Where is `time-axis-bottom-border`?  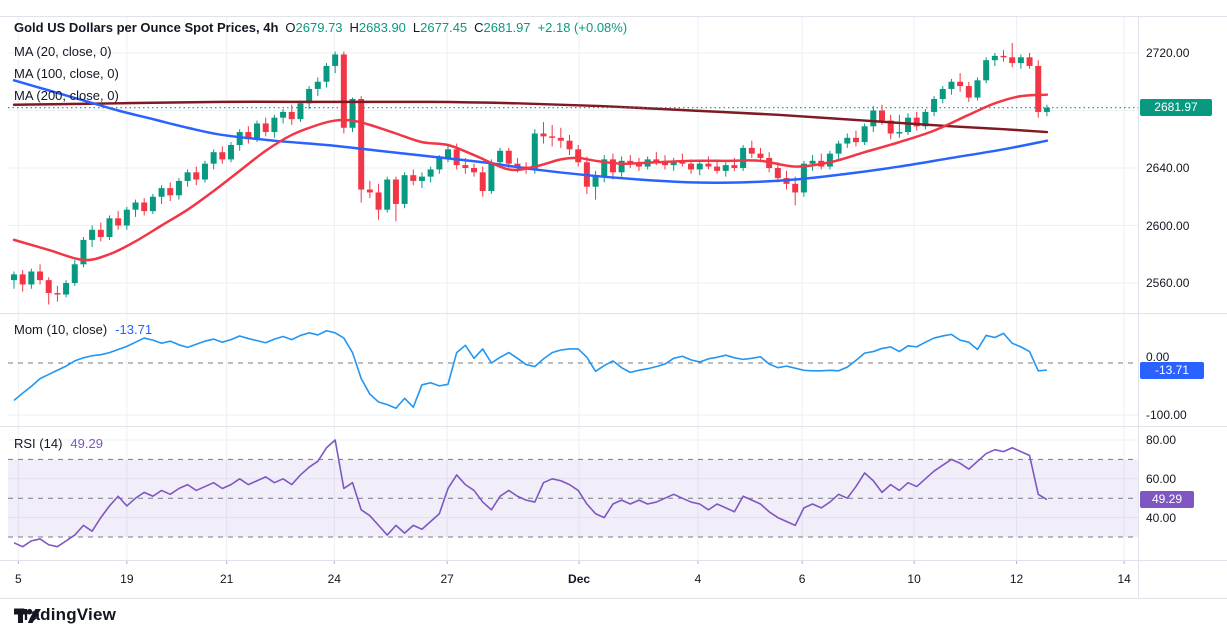 time-axis-bottom-border is located at coordinates (613, 598).